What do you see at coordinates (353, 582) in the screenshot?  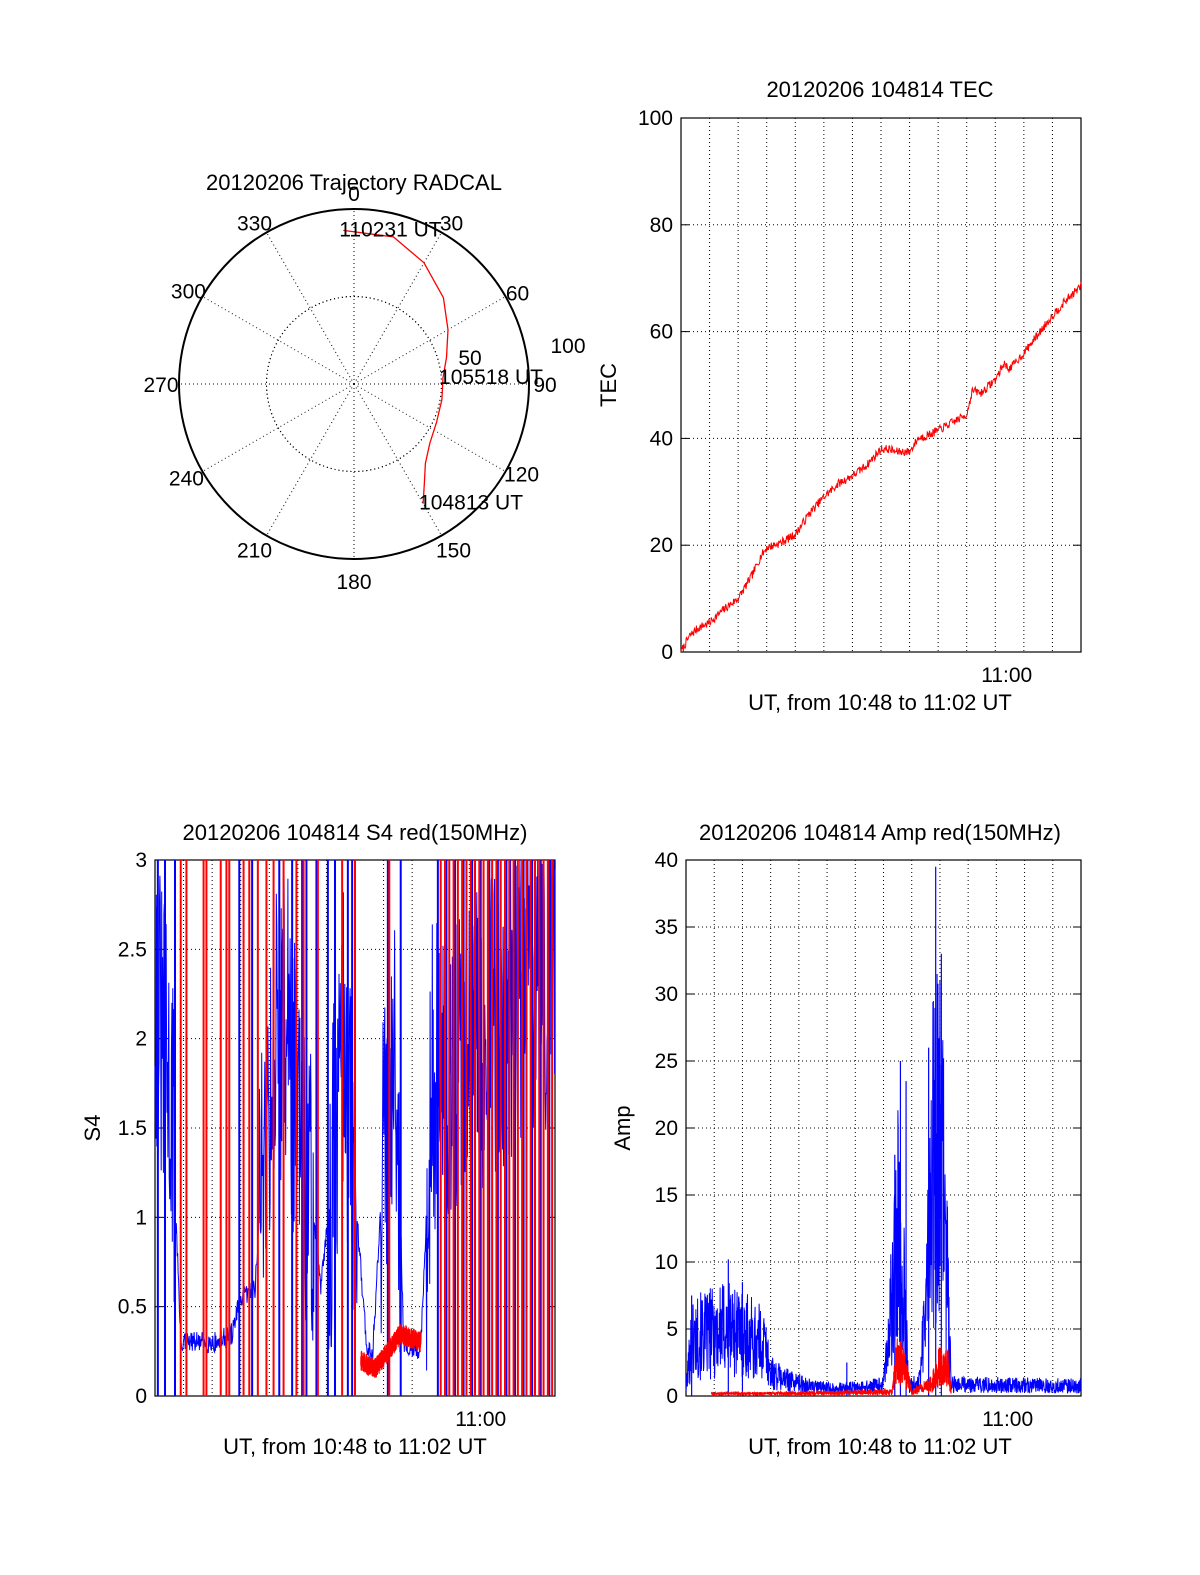 I see `polar-angle-label: 180` at bounding box center [353, 582].